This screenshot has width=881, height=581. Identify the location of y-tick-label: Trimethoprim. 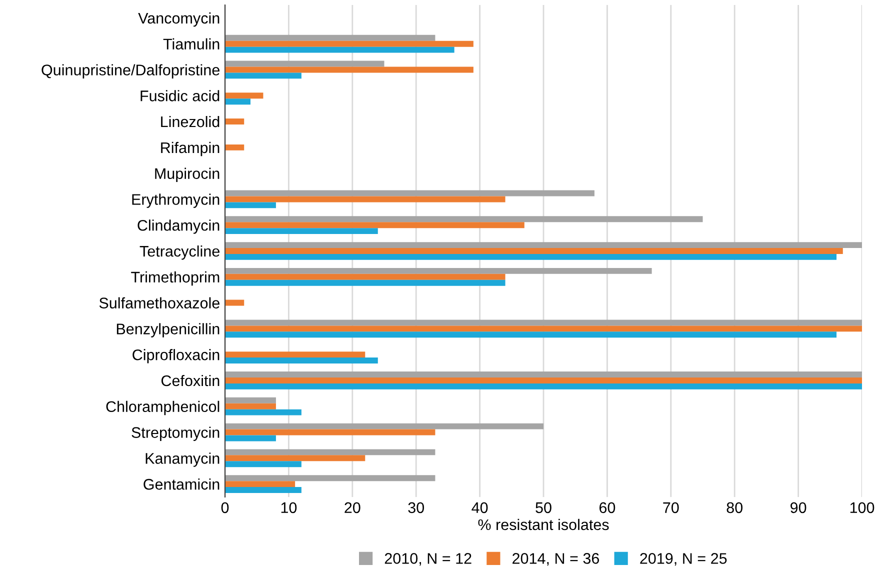
(175, 278).